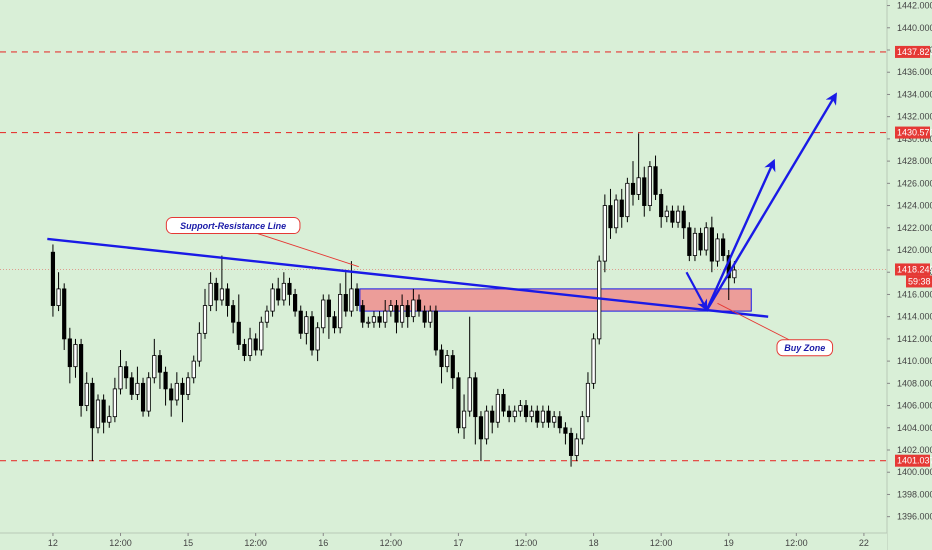 This screenshot has height=550, width=932. What do you see at coordinates (914, 52) in the screenshot?
I see `level-price-tag-0-text: 1437.827` at bounding box center [914, 52].